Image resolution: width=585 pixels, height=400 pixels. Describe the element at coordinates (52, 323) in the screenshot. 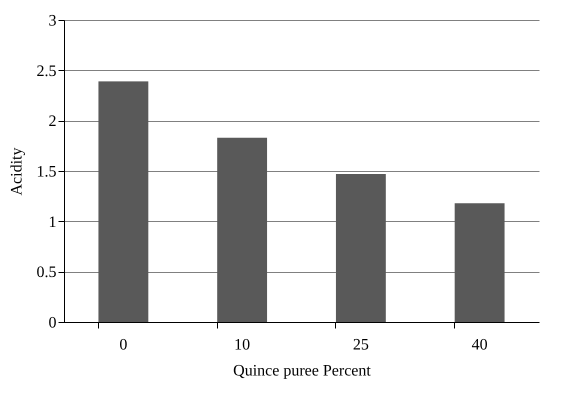

I see `y-tick-label: 0` at that location.